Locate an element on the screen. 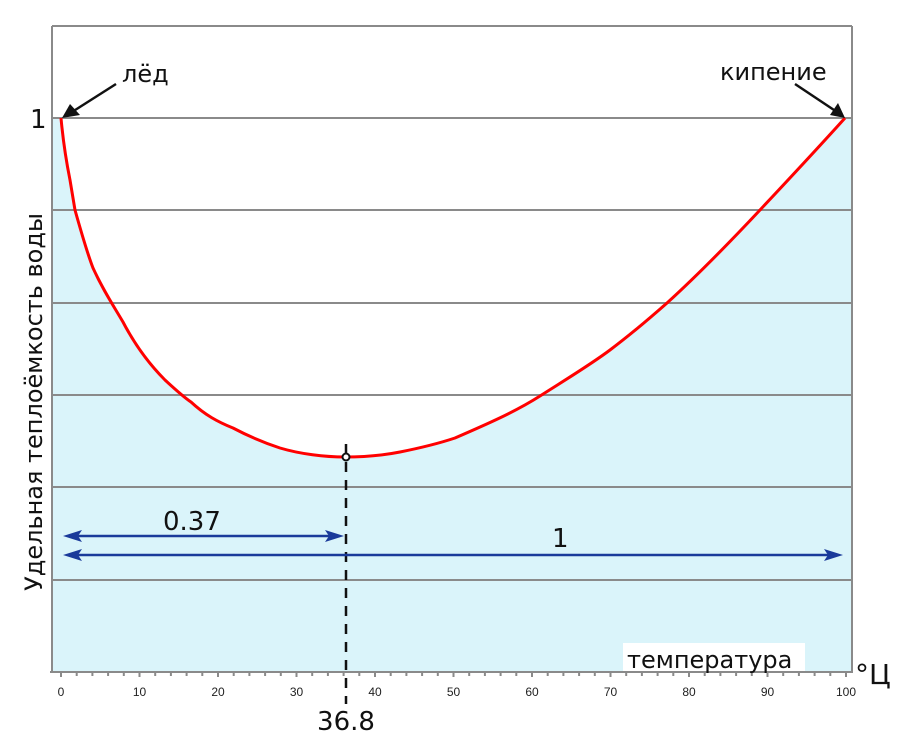 This screenshot has width=900, height=749. minimum-x-label: 36.8 is located at coordinates (346, 722).